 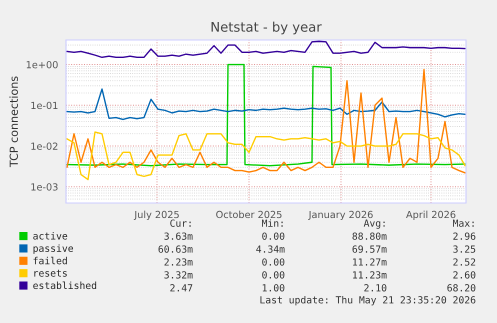 What do you see at coordinates (156, 215) in the screenshot?
I see `x-tick-label: July 2025` at bounding box center [156, 215].